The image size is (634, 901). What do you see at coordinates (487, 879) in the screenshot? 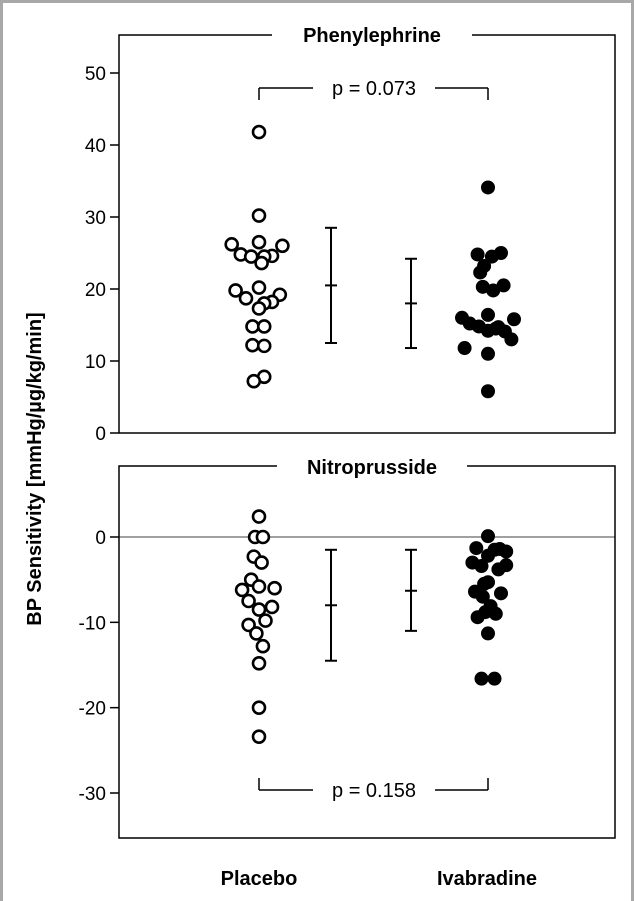
I see `category-label-ivabradine: Ivabradine` at bounding box center [487, 879].